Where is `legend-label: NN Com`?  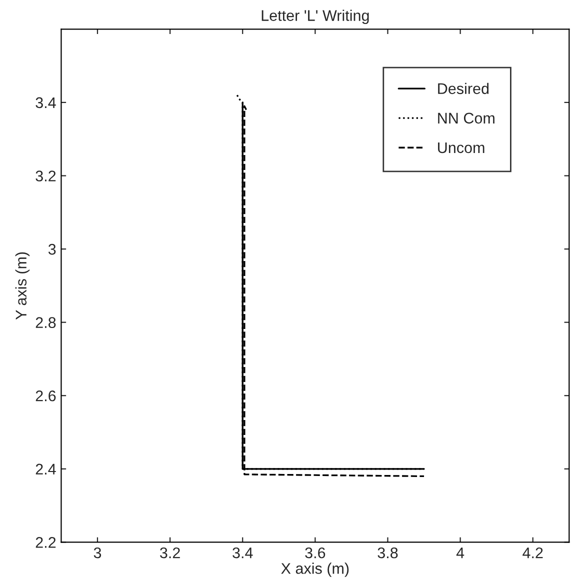 legend-label: NN Com is located at coordinates (466, 118).